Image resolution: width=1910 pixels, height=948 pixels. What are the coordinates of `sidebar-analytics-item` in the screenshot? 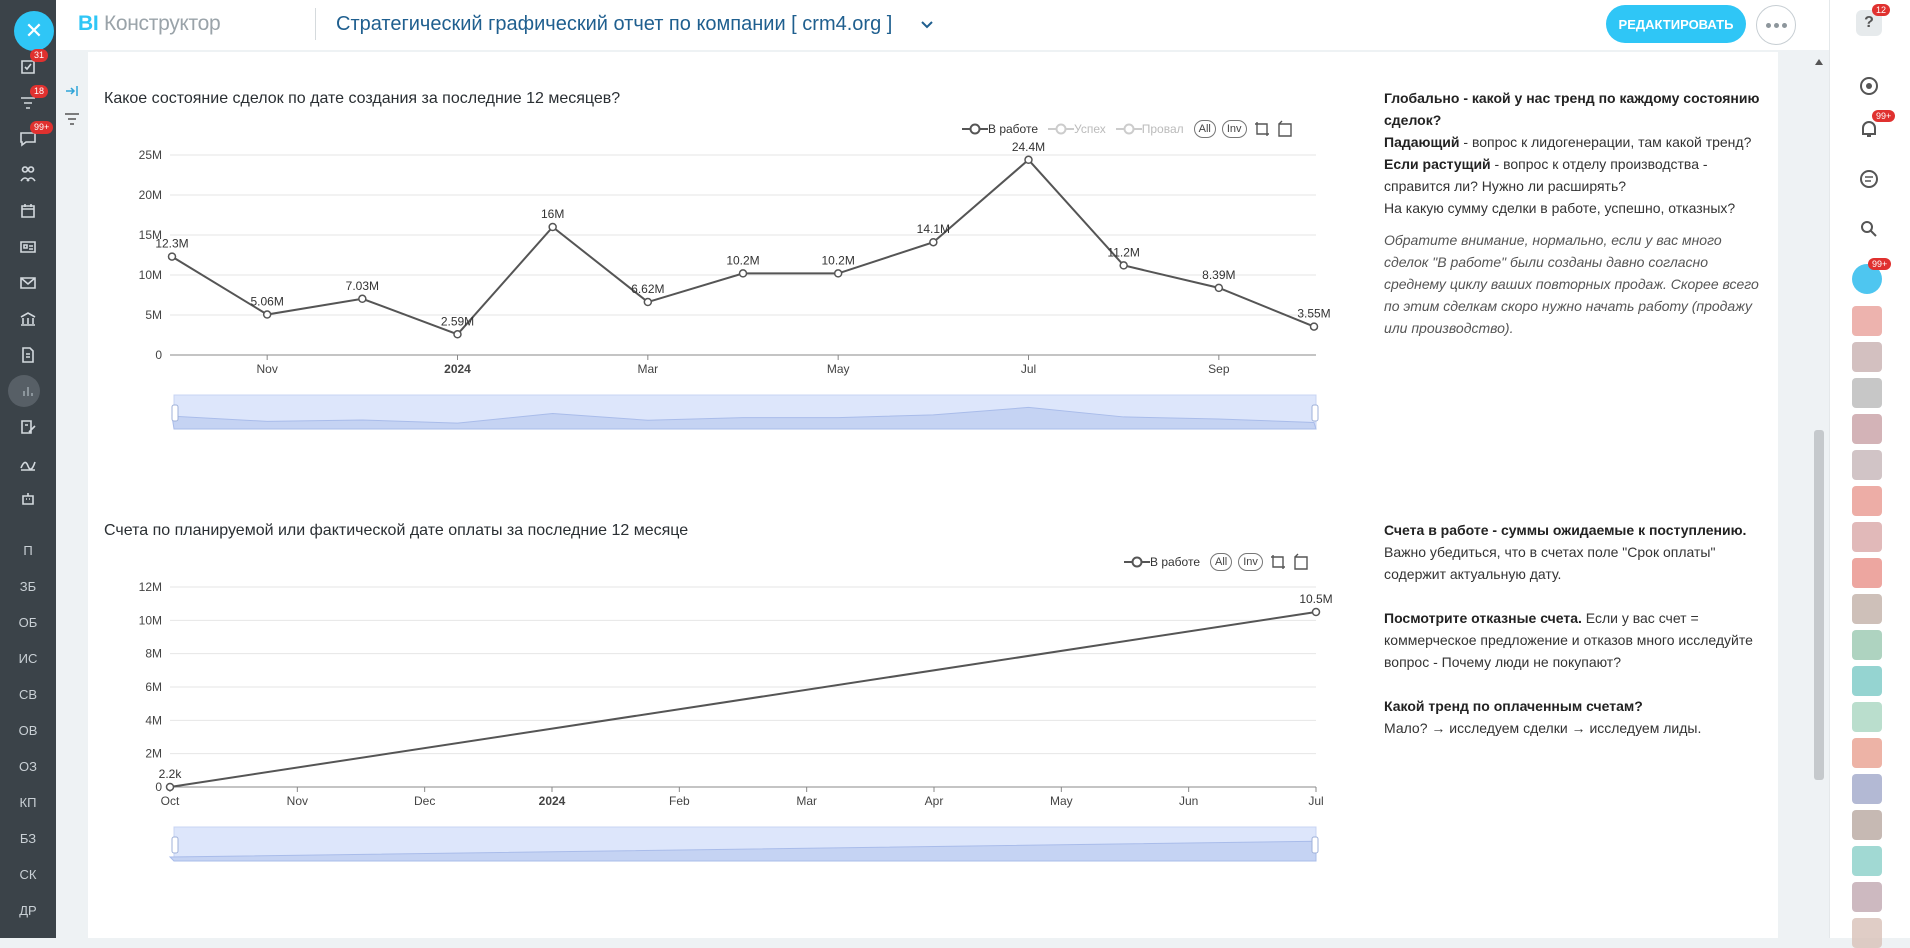 It's located at (28, 391).